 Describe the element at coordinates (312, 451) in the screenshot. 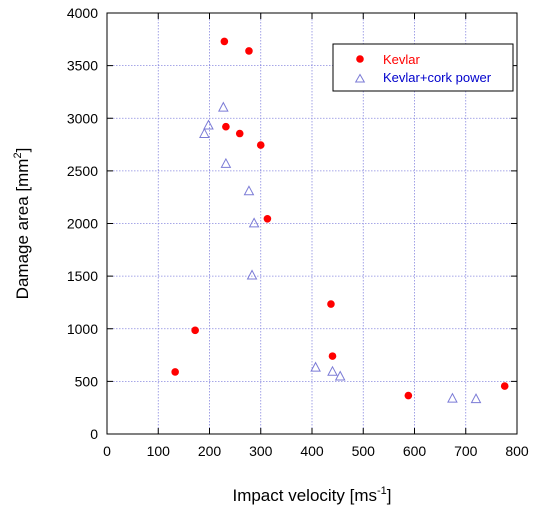

I see `x-tick-label: 400` at that location.